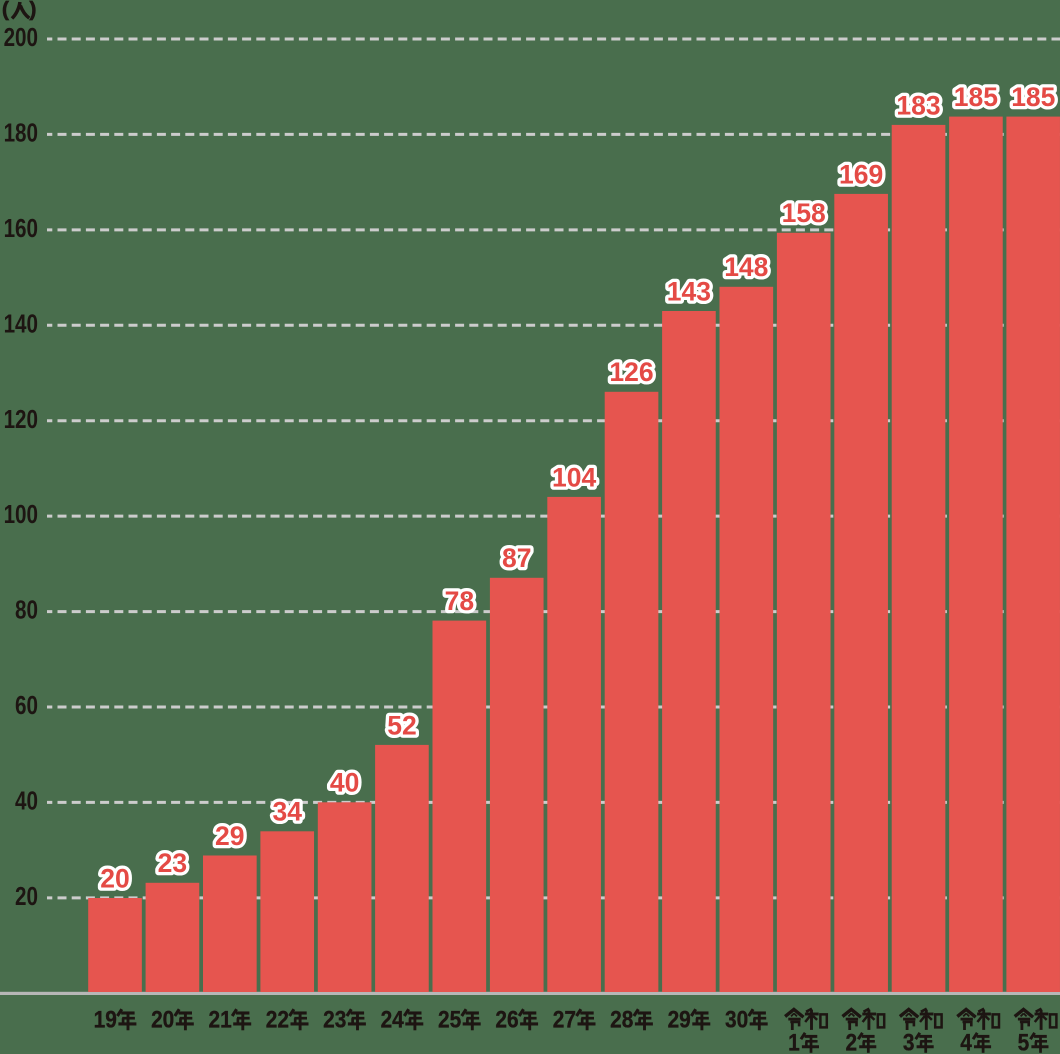 This screenshot has height=1054, width=1060. Describe the element at coordinates (21, 323) in the screenshot. I see `svg-text: 140` at that location.